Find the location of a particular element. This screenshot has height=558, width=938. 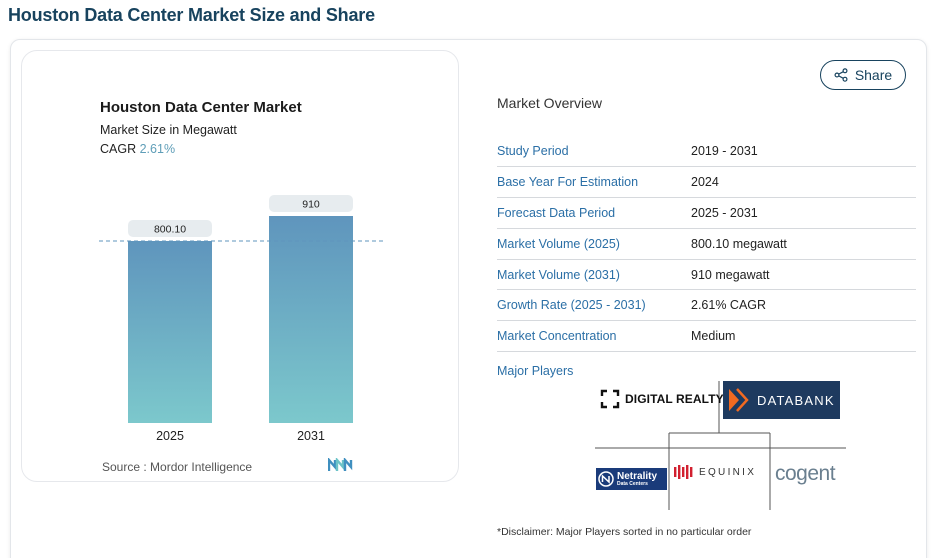

overview-row: Forecast Data Period 2025 - 2031 is located at coordinates (706, 213).